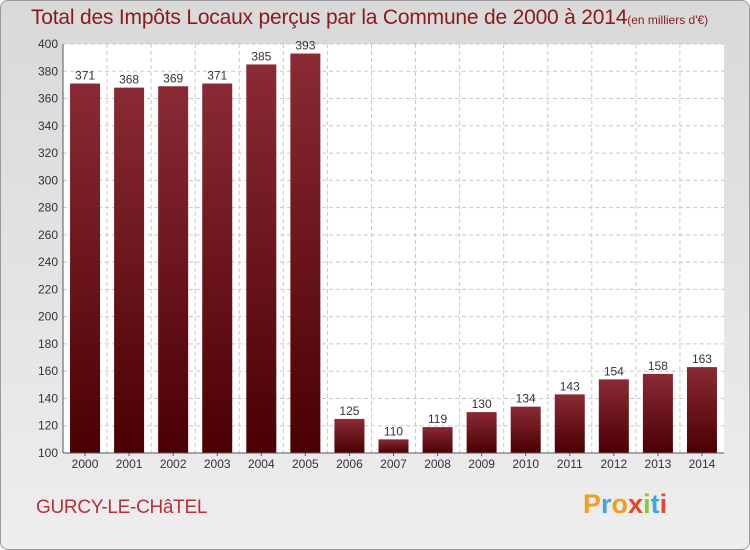 This screenshot has width=750, height=550. I want to click on x-tick-label: 2002, so click(173, 464).